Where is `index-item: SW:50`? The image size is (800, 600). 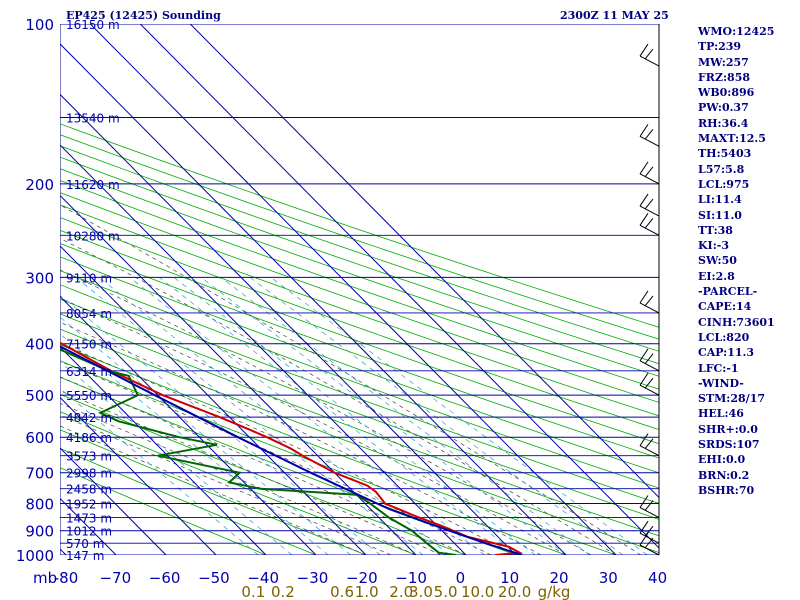 index-item: SW:50 is located at coordinates (717, 261).